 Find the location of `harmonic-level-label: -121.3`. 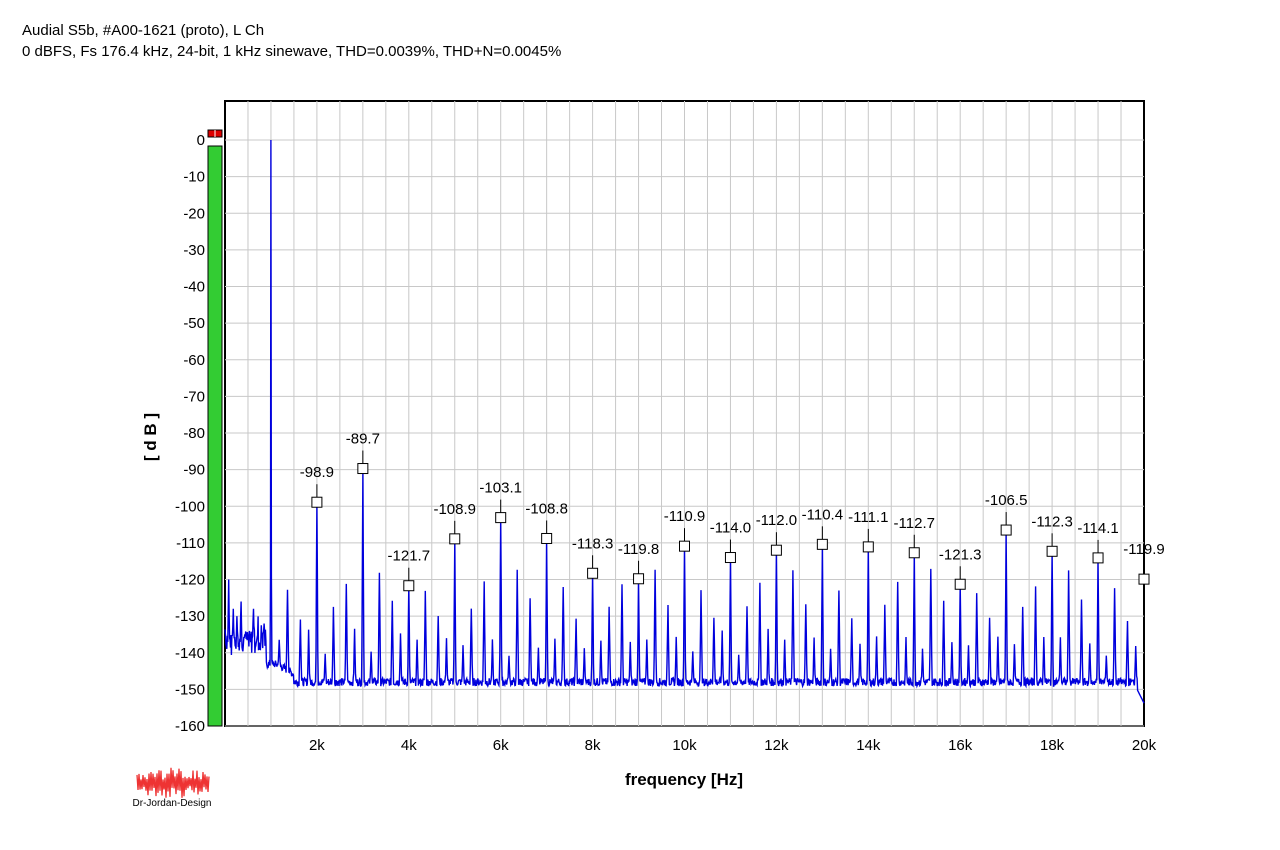

harmonic-level-label: -121.3 is located at coordinates (960, 554).